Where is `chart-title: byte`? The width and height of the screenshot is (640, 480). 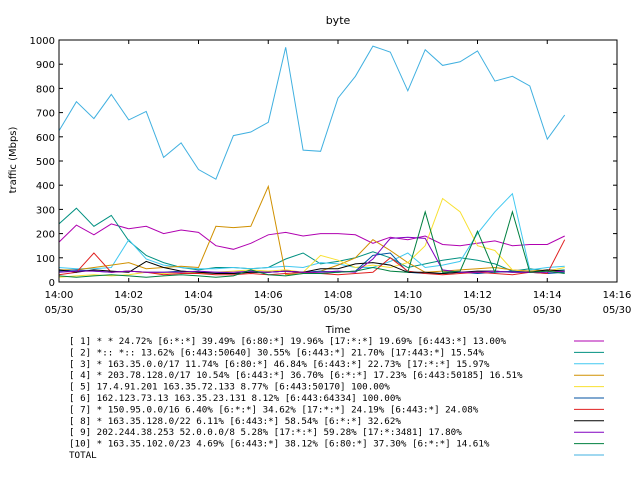 chart-title: byte is located at coordinates (338, 20).